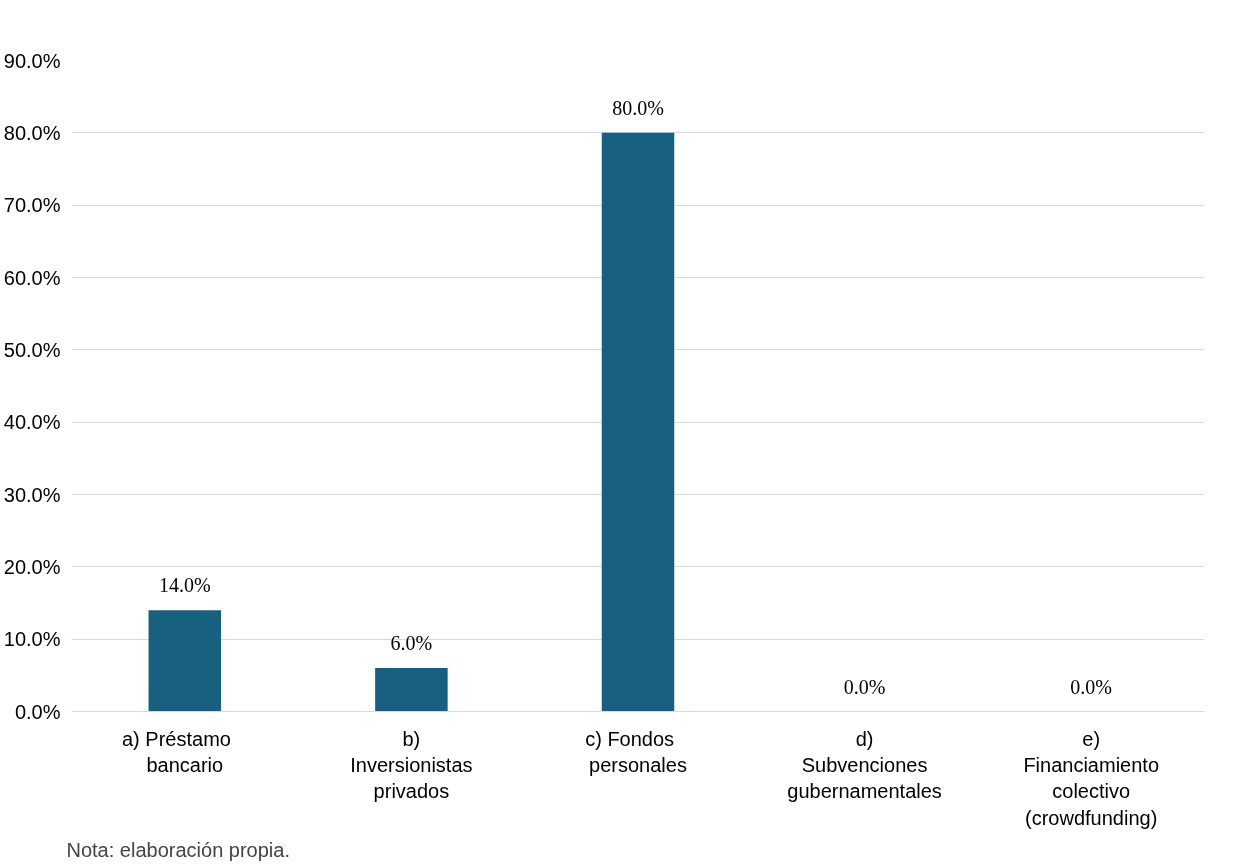  I want to click on data-label: 80.0%, so click(638, 107).